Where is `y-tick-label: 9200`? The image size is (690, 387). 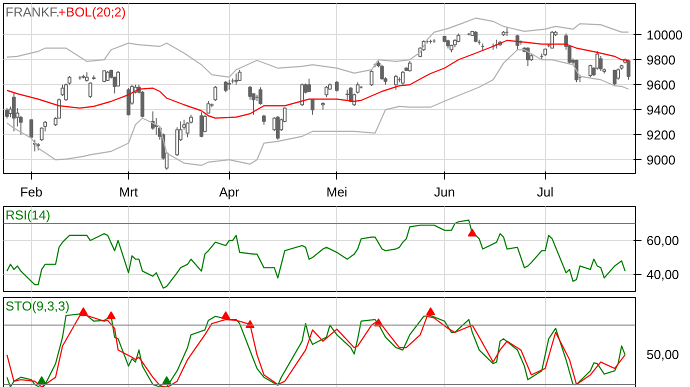
y-tick-label: 9200 is located at coordinates (661, 134).